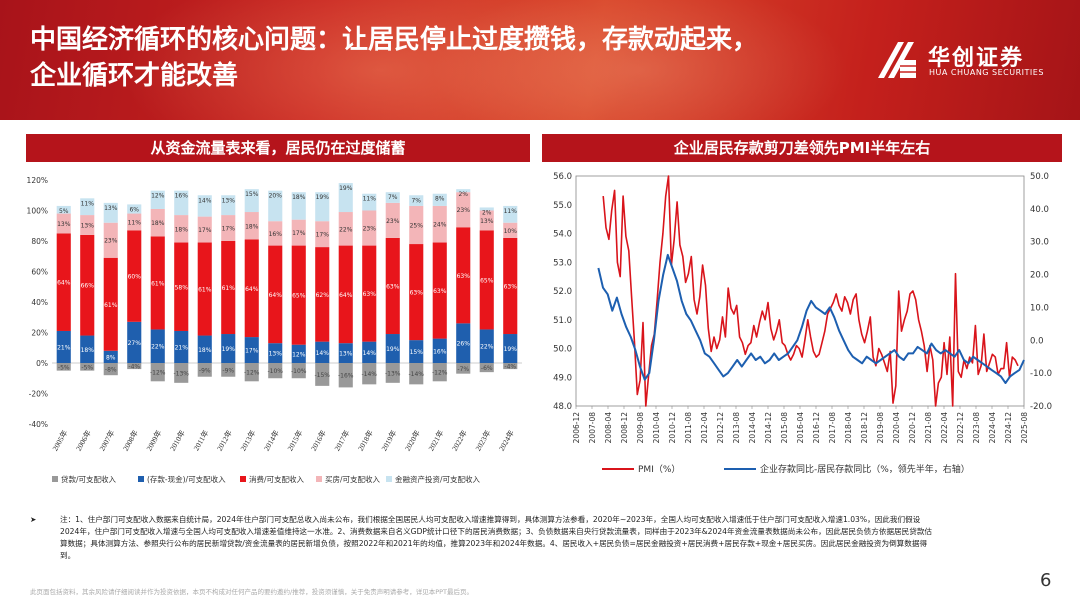  What do you see at coordinates (277, 479) in the screenshot?
I see `legend-label: 消费/可支配收入` at bounding box center [277, 479].